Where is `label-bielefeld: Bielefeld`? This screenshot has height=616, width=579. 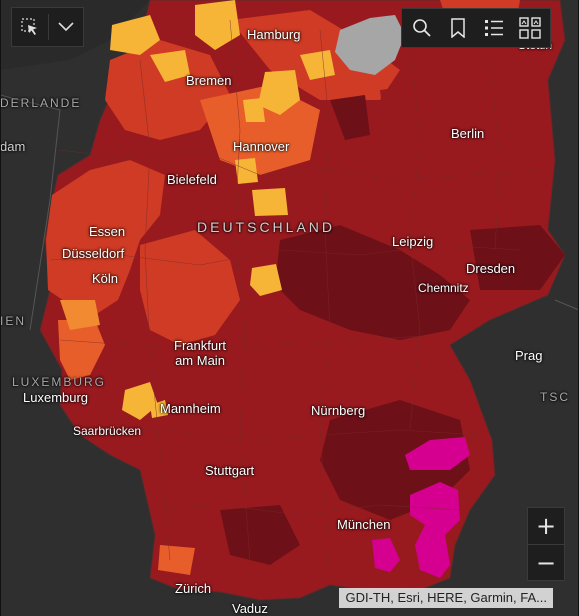
label-bielefeld: Bielefeld is located at coordinates (192, 179).